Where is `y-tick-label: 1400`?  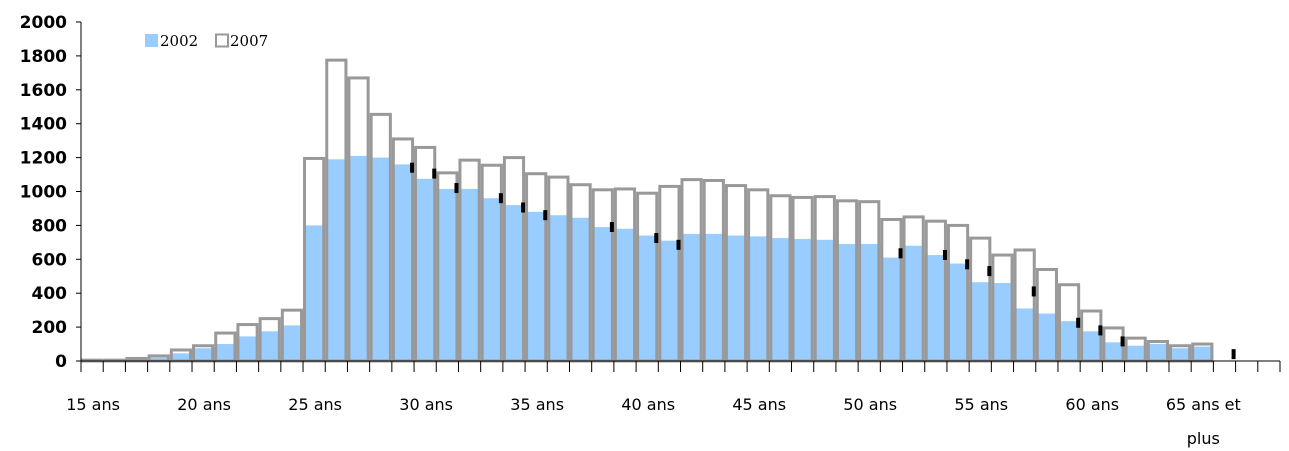 y-tick-label: 1400 is located at coordinates (43, 125).